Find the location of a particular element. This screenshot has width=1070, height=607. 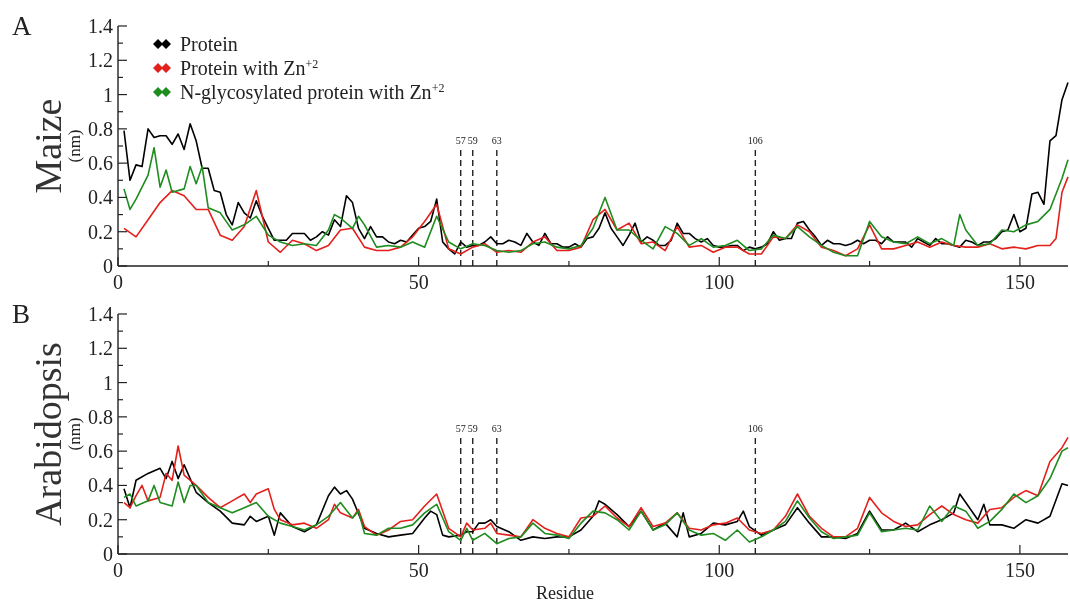

y-axis-title: Arabidopsis (nm) is located at coordinates (55, 434).